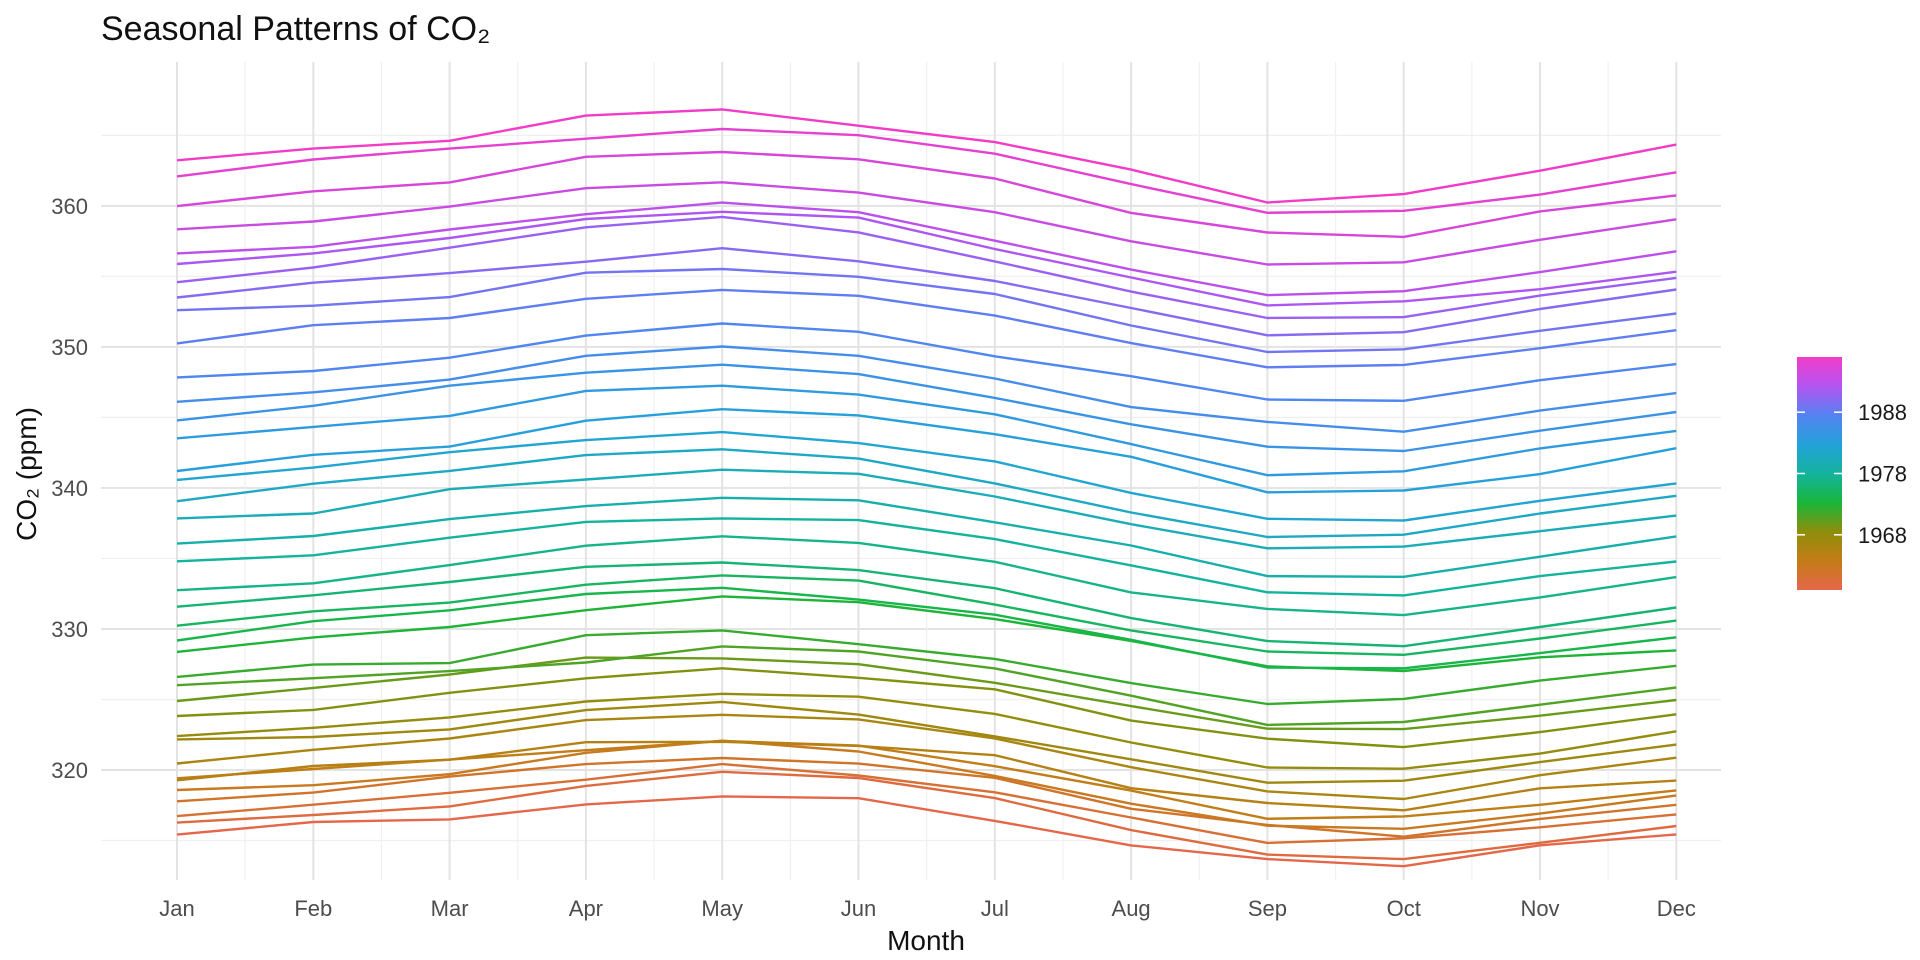 This screenshot has height=960, width=1920. I want to click on x-tick-label: Aug, so click(1131, 908).